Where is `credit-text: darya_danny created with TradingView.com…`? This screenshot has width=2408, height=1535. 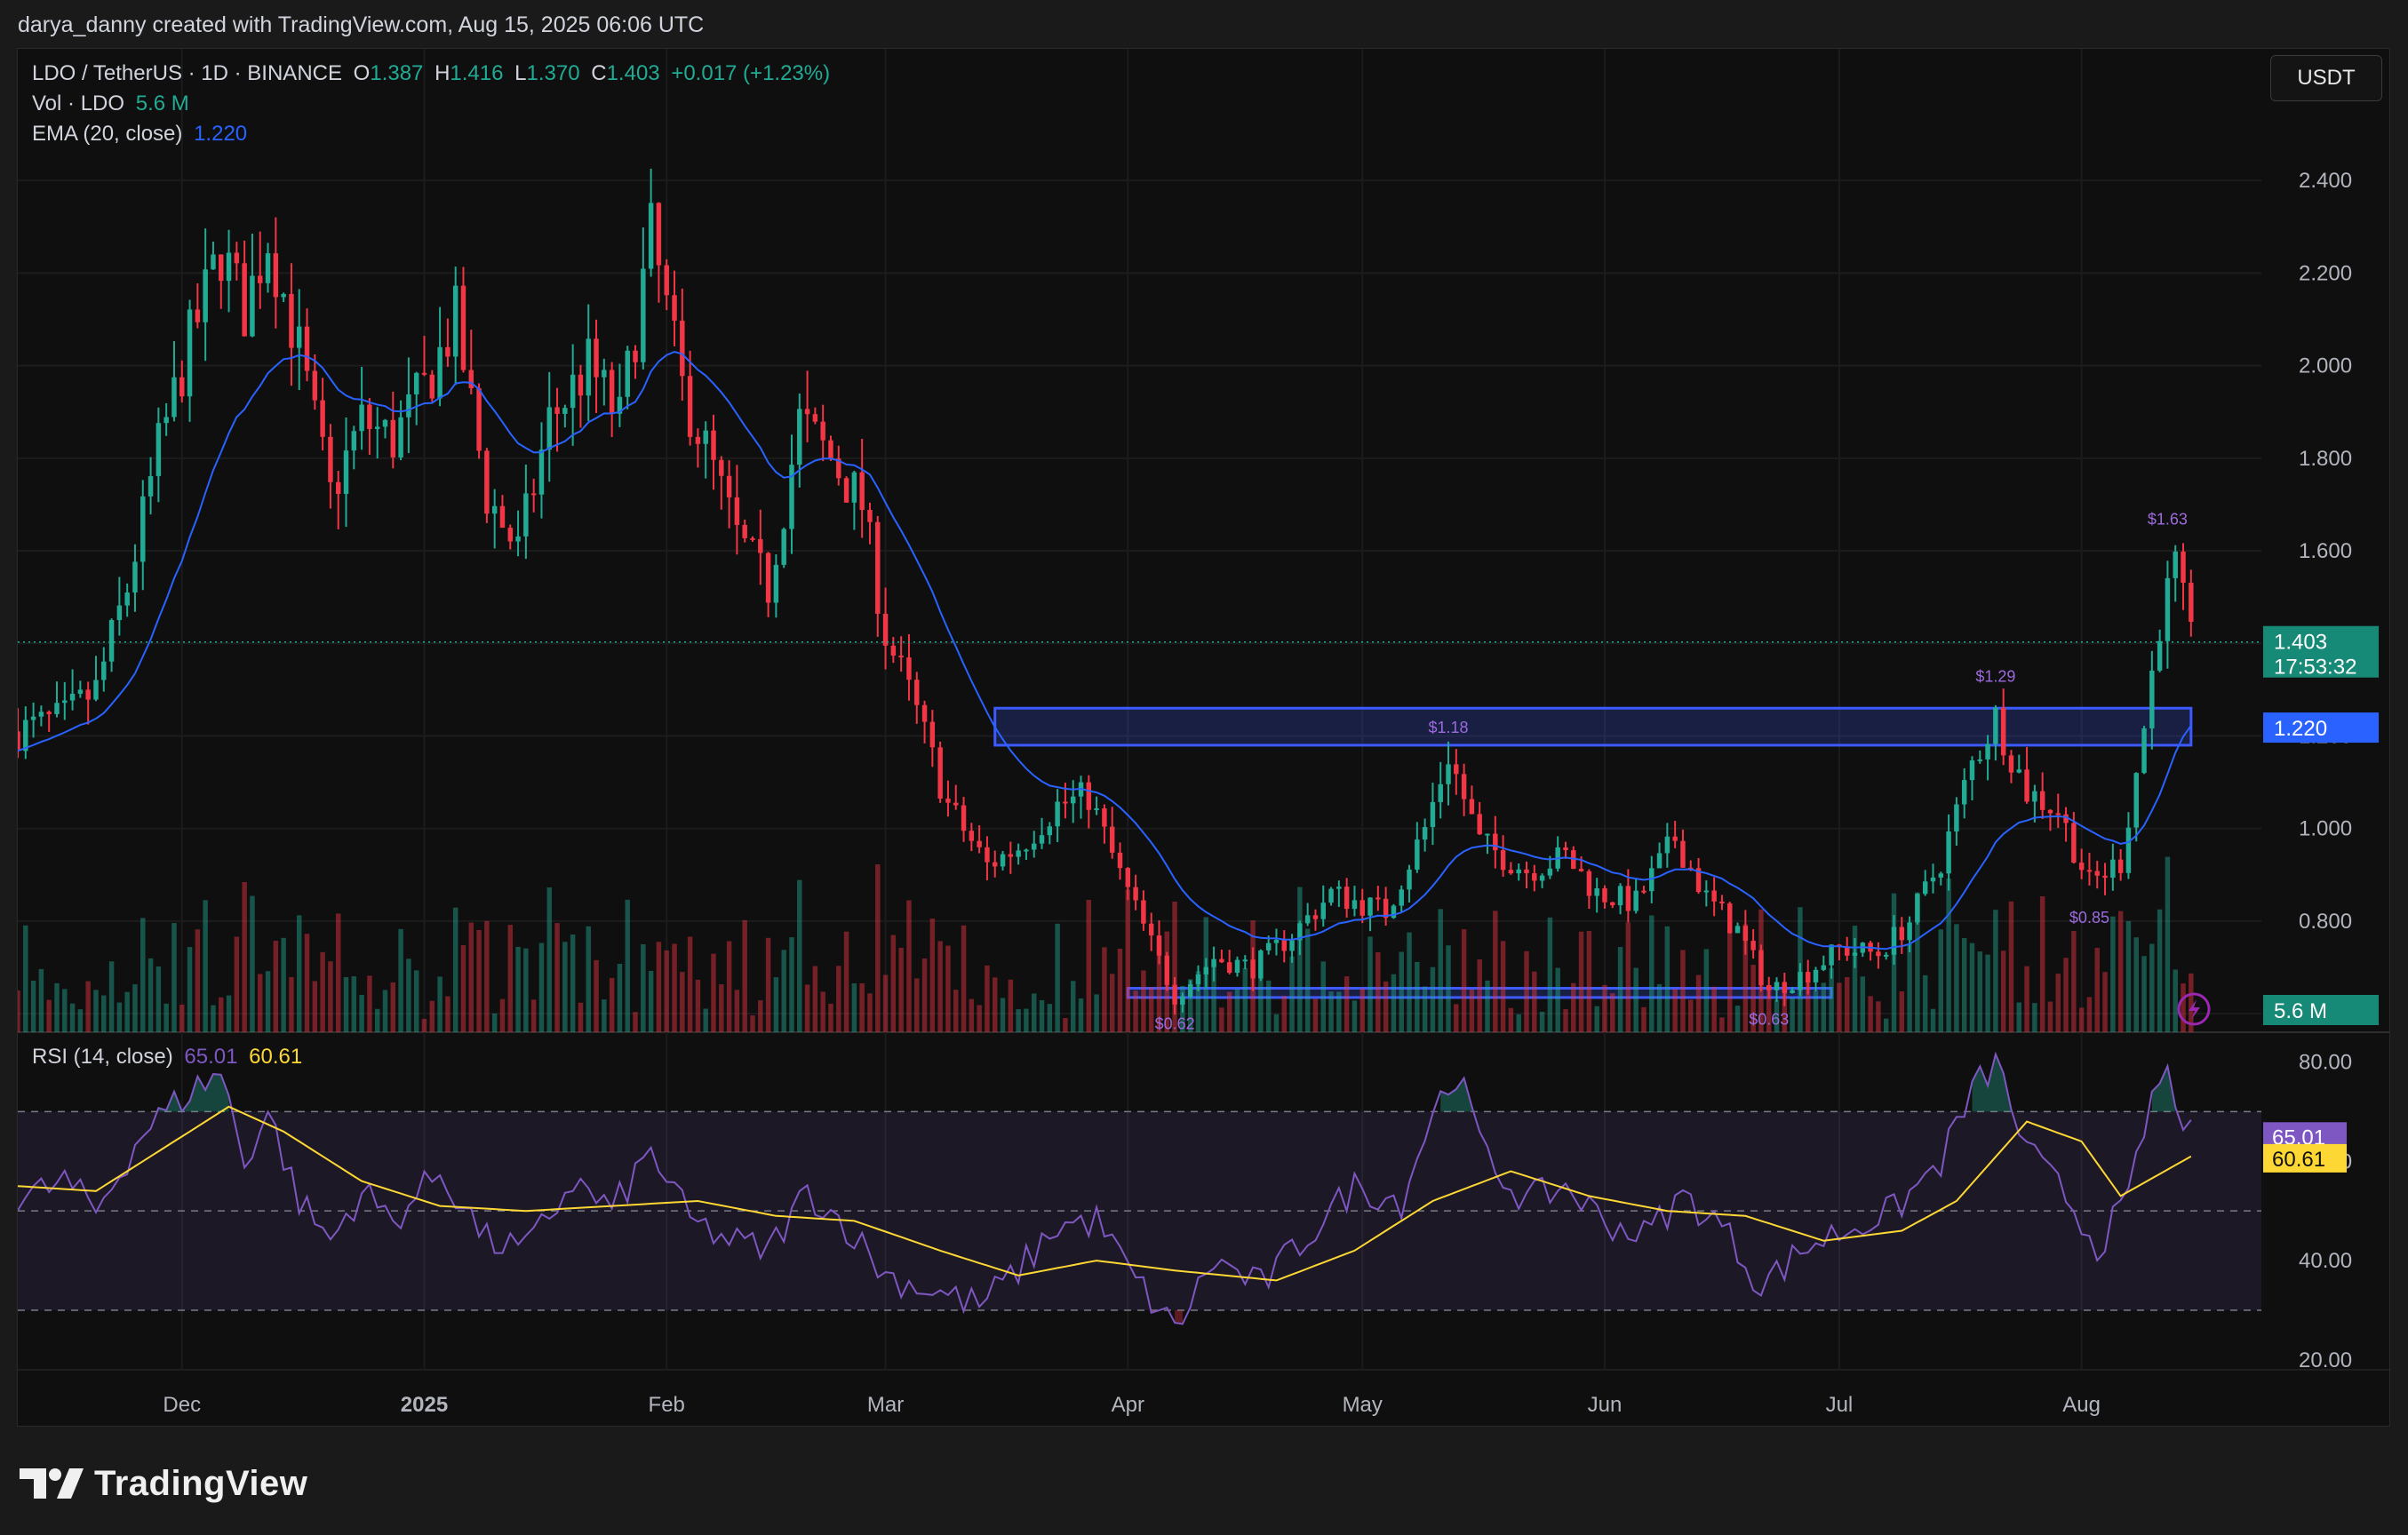
credit-text: darya_danny created with TradingView.com… is located at coordinates (361, 24).